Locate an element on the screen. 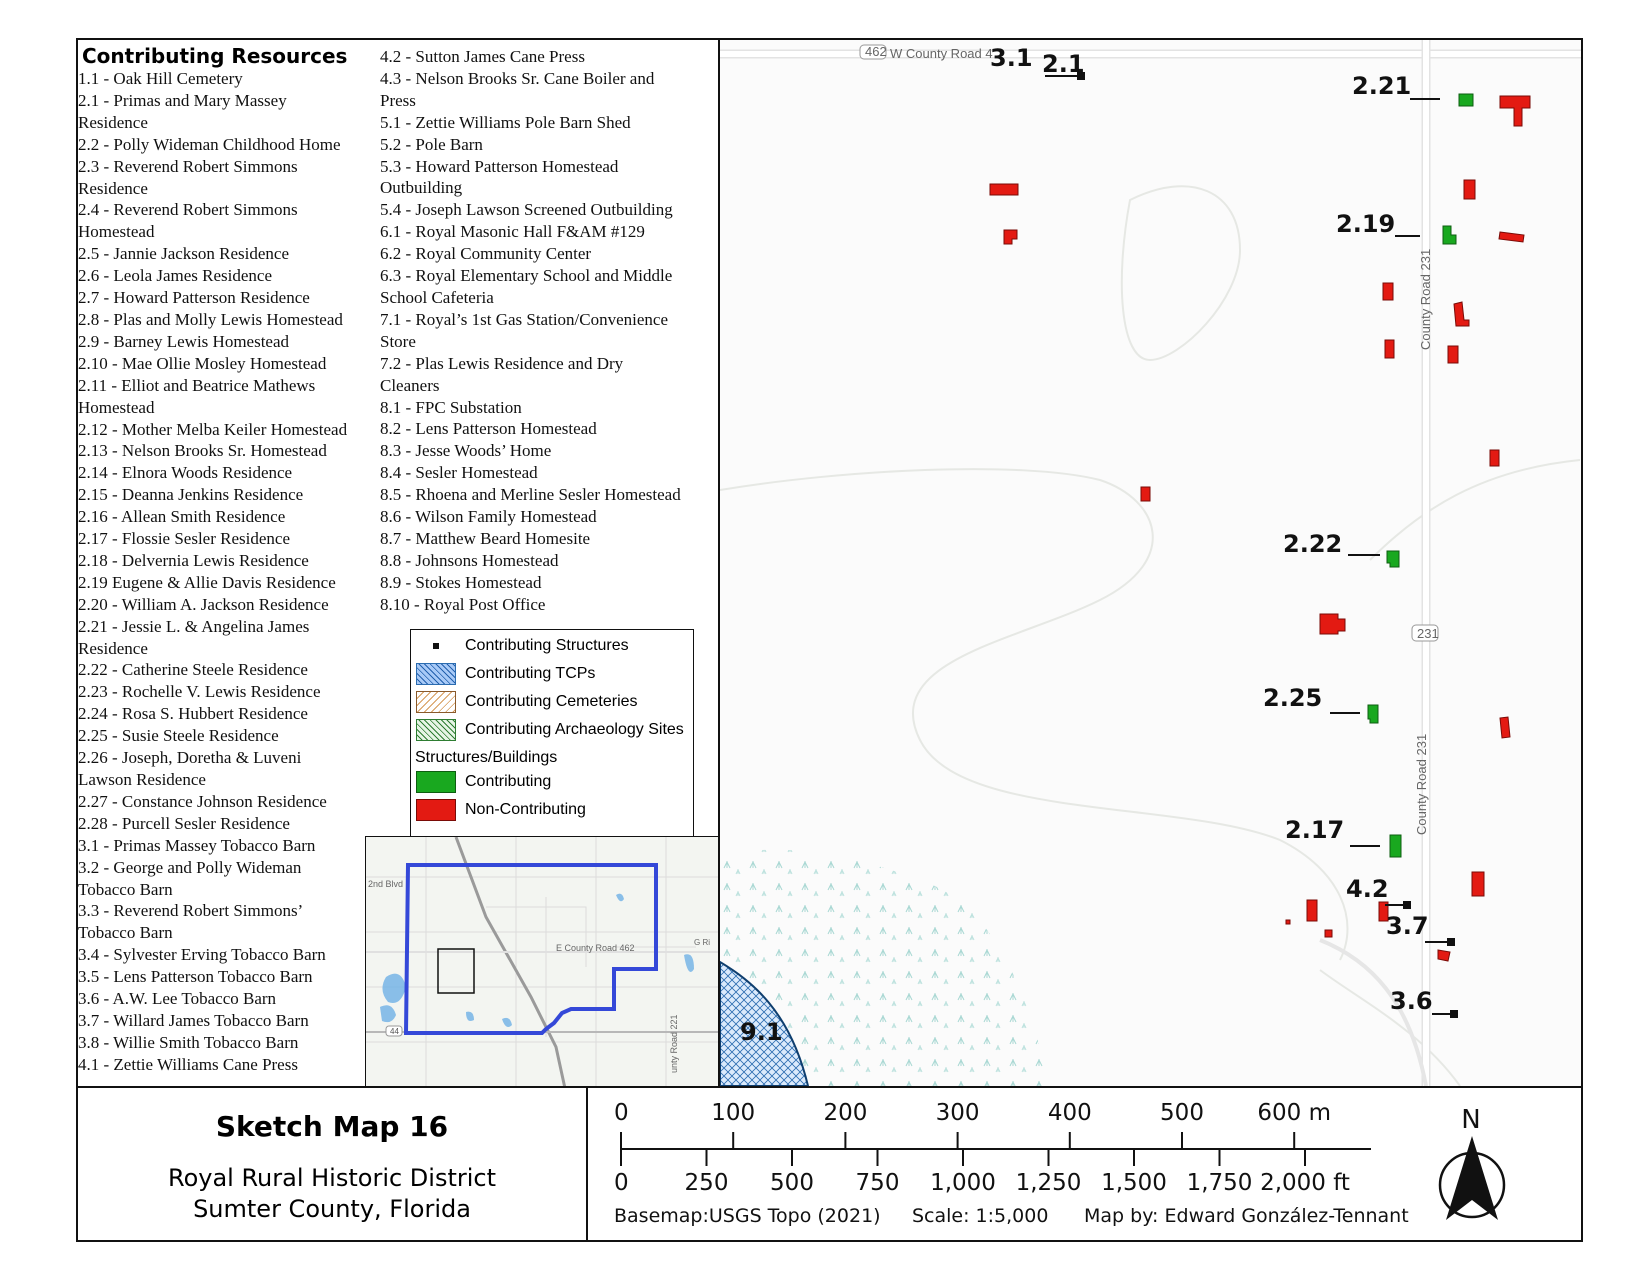 The width and height of the screenshot is (1650, 1275). scale-tick-label: 0 is located at coordinates (621, 1113).